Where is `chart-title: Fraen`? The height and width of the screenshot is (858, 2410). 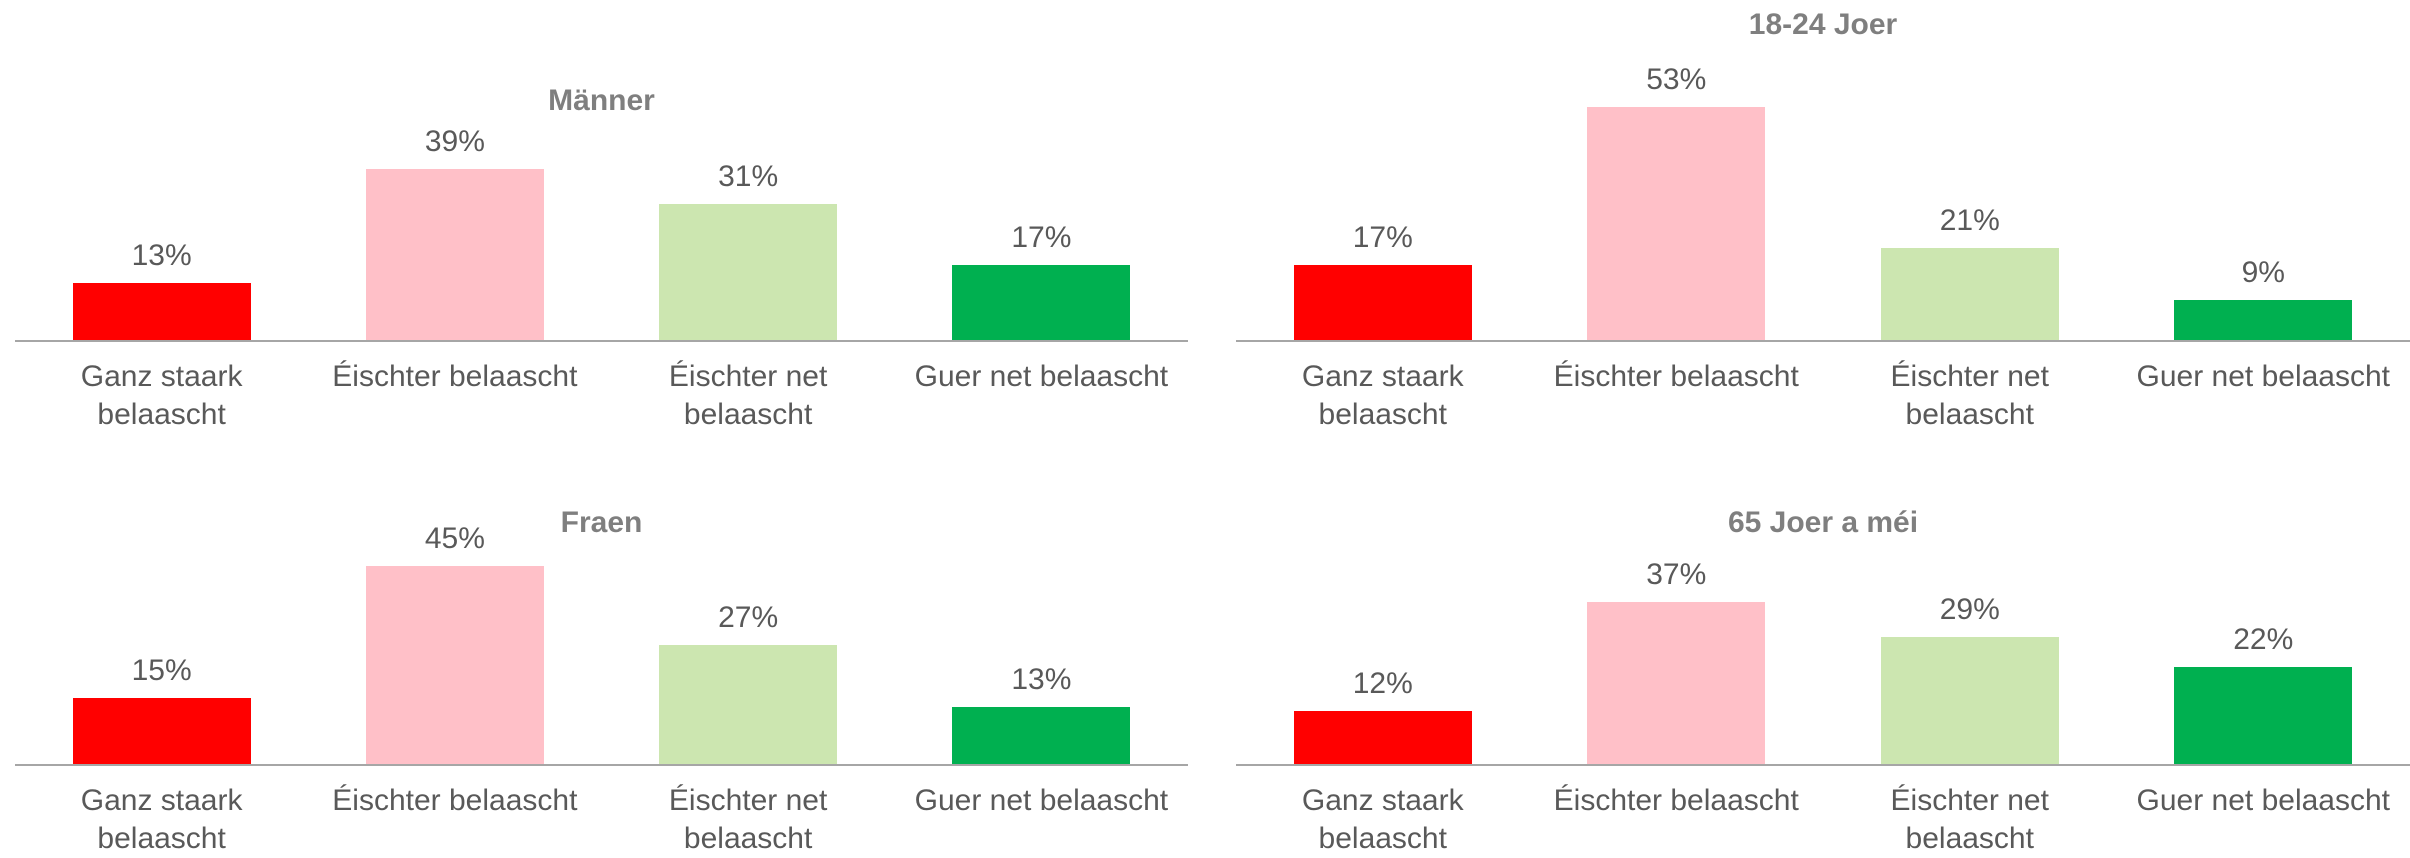
chart-title: Fraen is located at coordinates (601, 522).